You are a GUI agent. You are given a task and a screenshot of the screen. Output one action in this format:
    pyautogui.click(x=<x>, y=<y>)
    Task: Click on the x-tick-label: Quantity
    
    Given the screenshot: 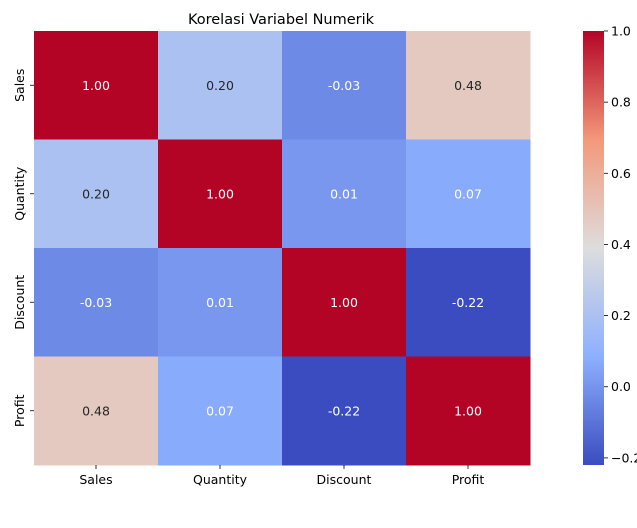 What is the action you would take?
    pyautogui.click(x=220, y=479)
    